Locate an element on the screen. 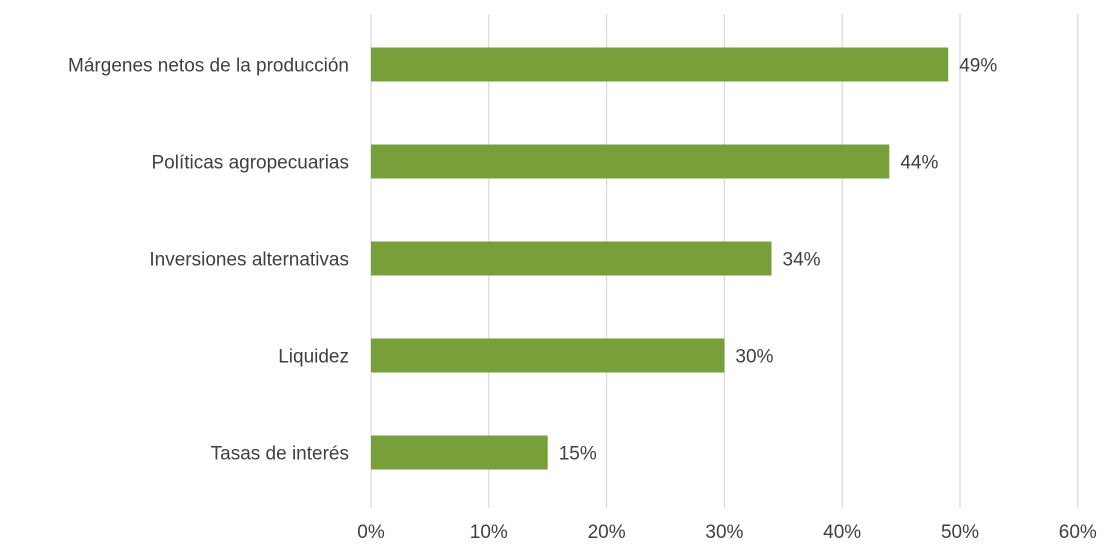  x-tick-label: 10% is located at coordinates (489, 532).